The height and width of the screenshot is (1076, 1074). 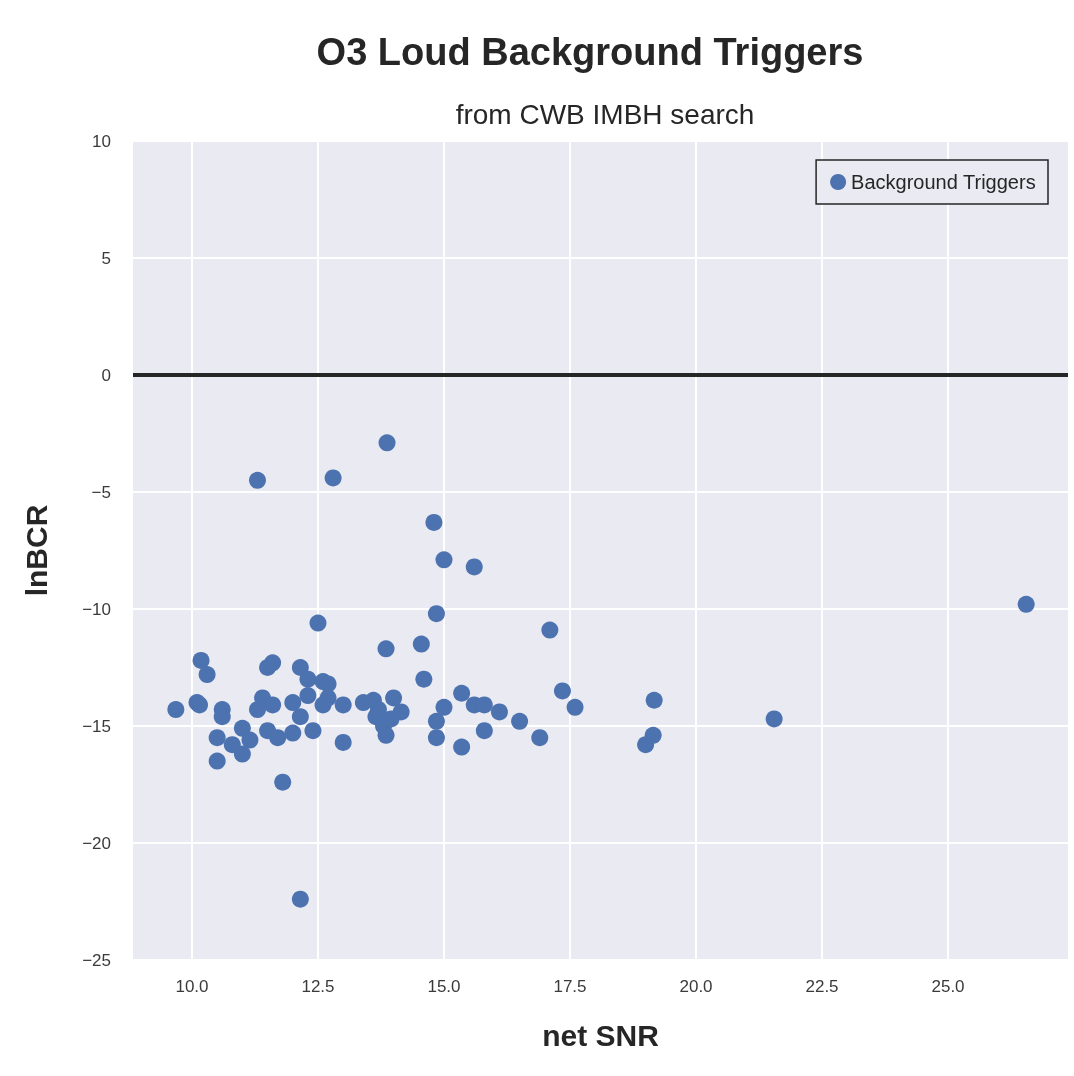 What do you see at coordinates (36, 550) in the screenshot?
I see `y-axis-title: lnBCR` at bounding box center [36, 550].